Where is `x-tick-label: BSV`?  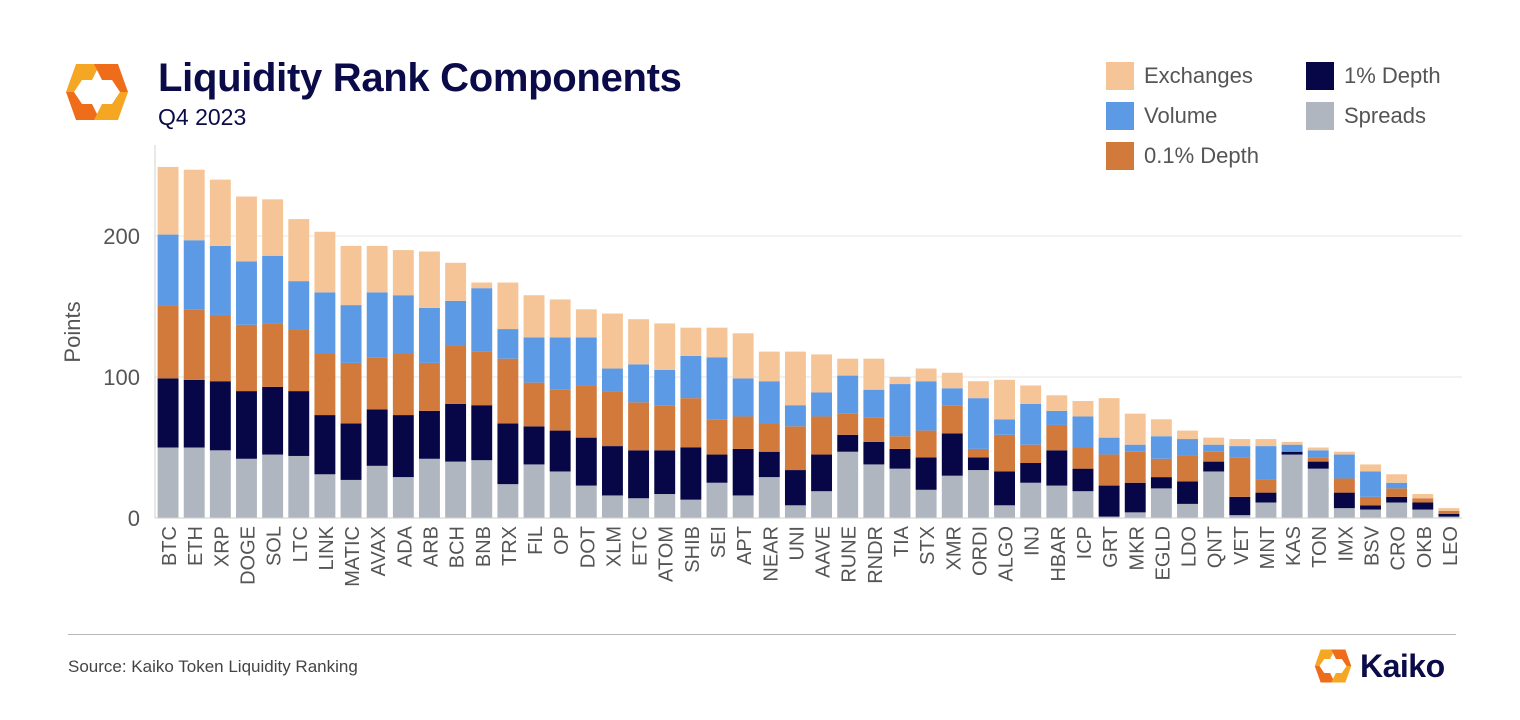 x-tick-label: BSV is located at coordinates (1373, 545).